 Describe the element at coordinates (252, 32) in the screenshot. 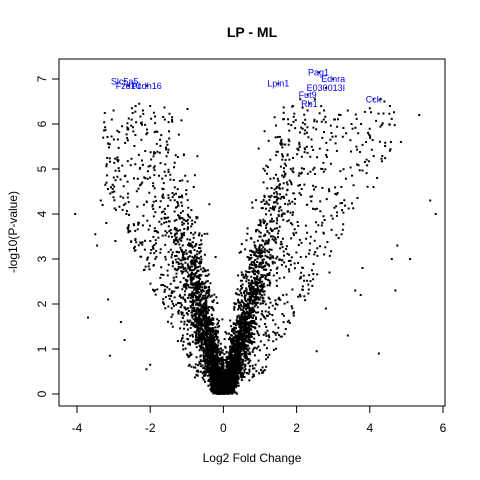

I see `chart-title: LP - ML` at that location.